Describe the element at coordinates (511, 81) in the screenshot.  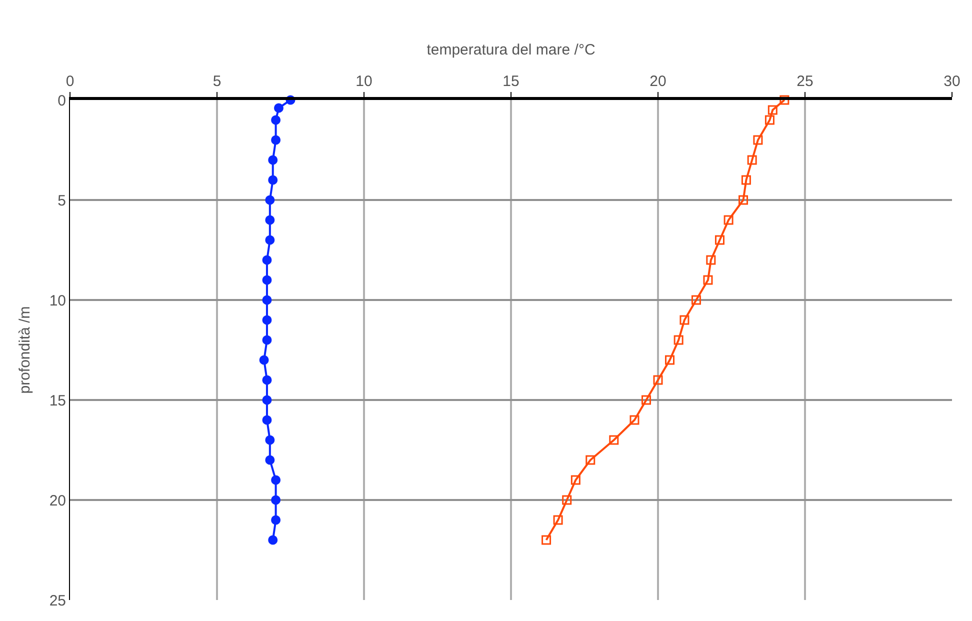
I see `x-tick-label: 15` at that location.